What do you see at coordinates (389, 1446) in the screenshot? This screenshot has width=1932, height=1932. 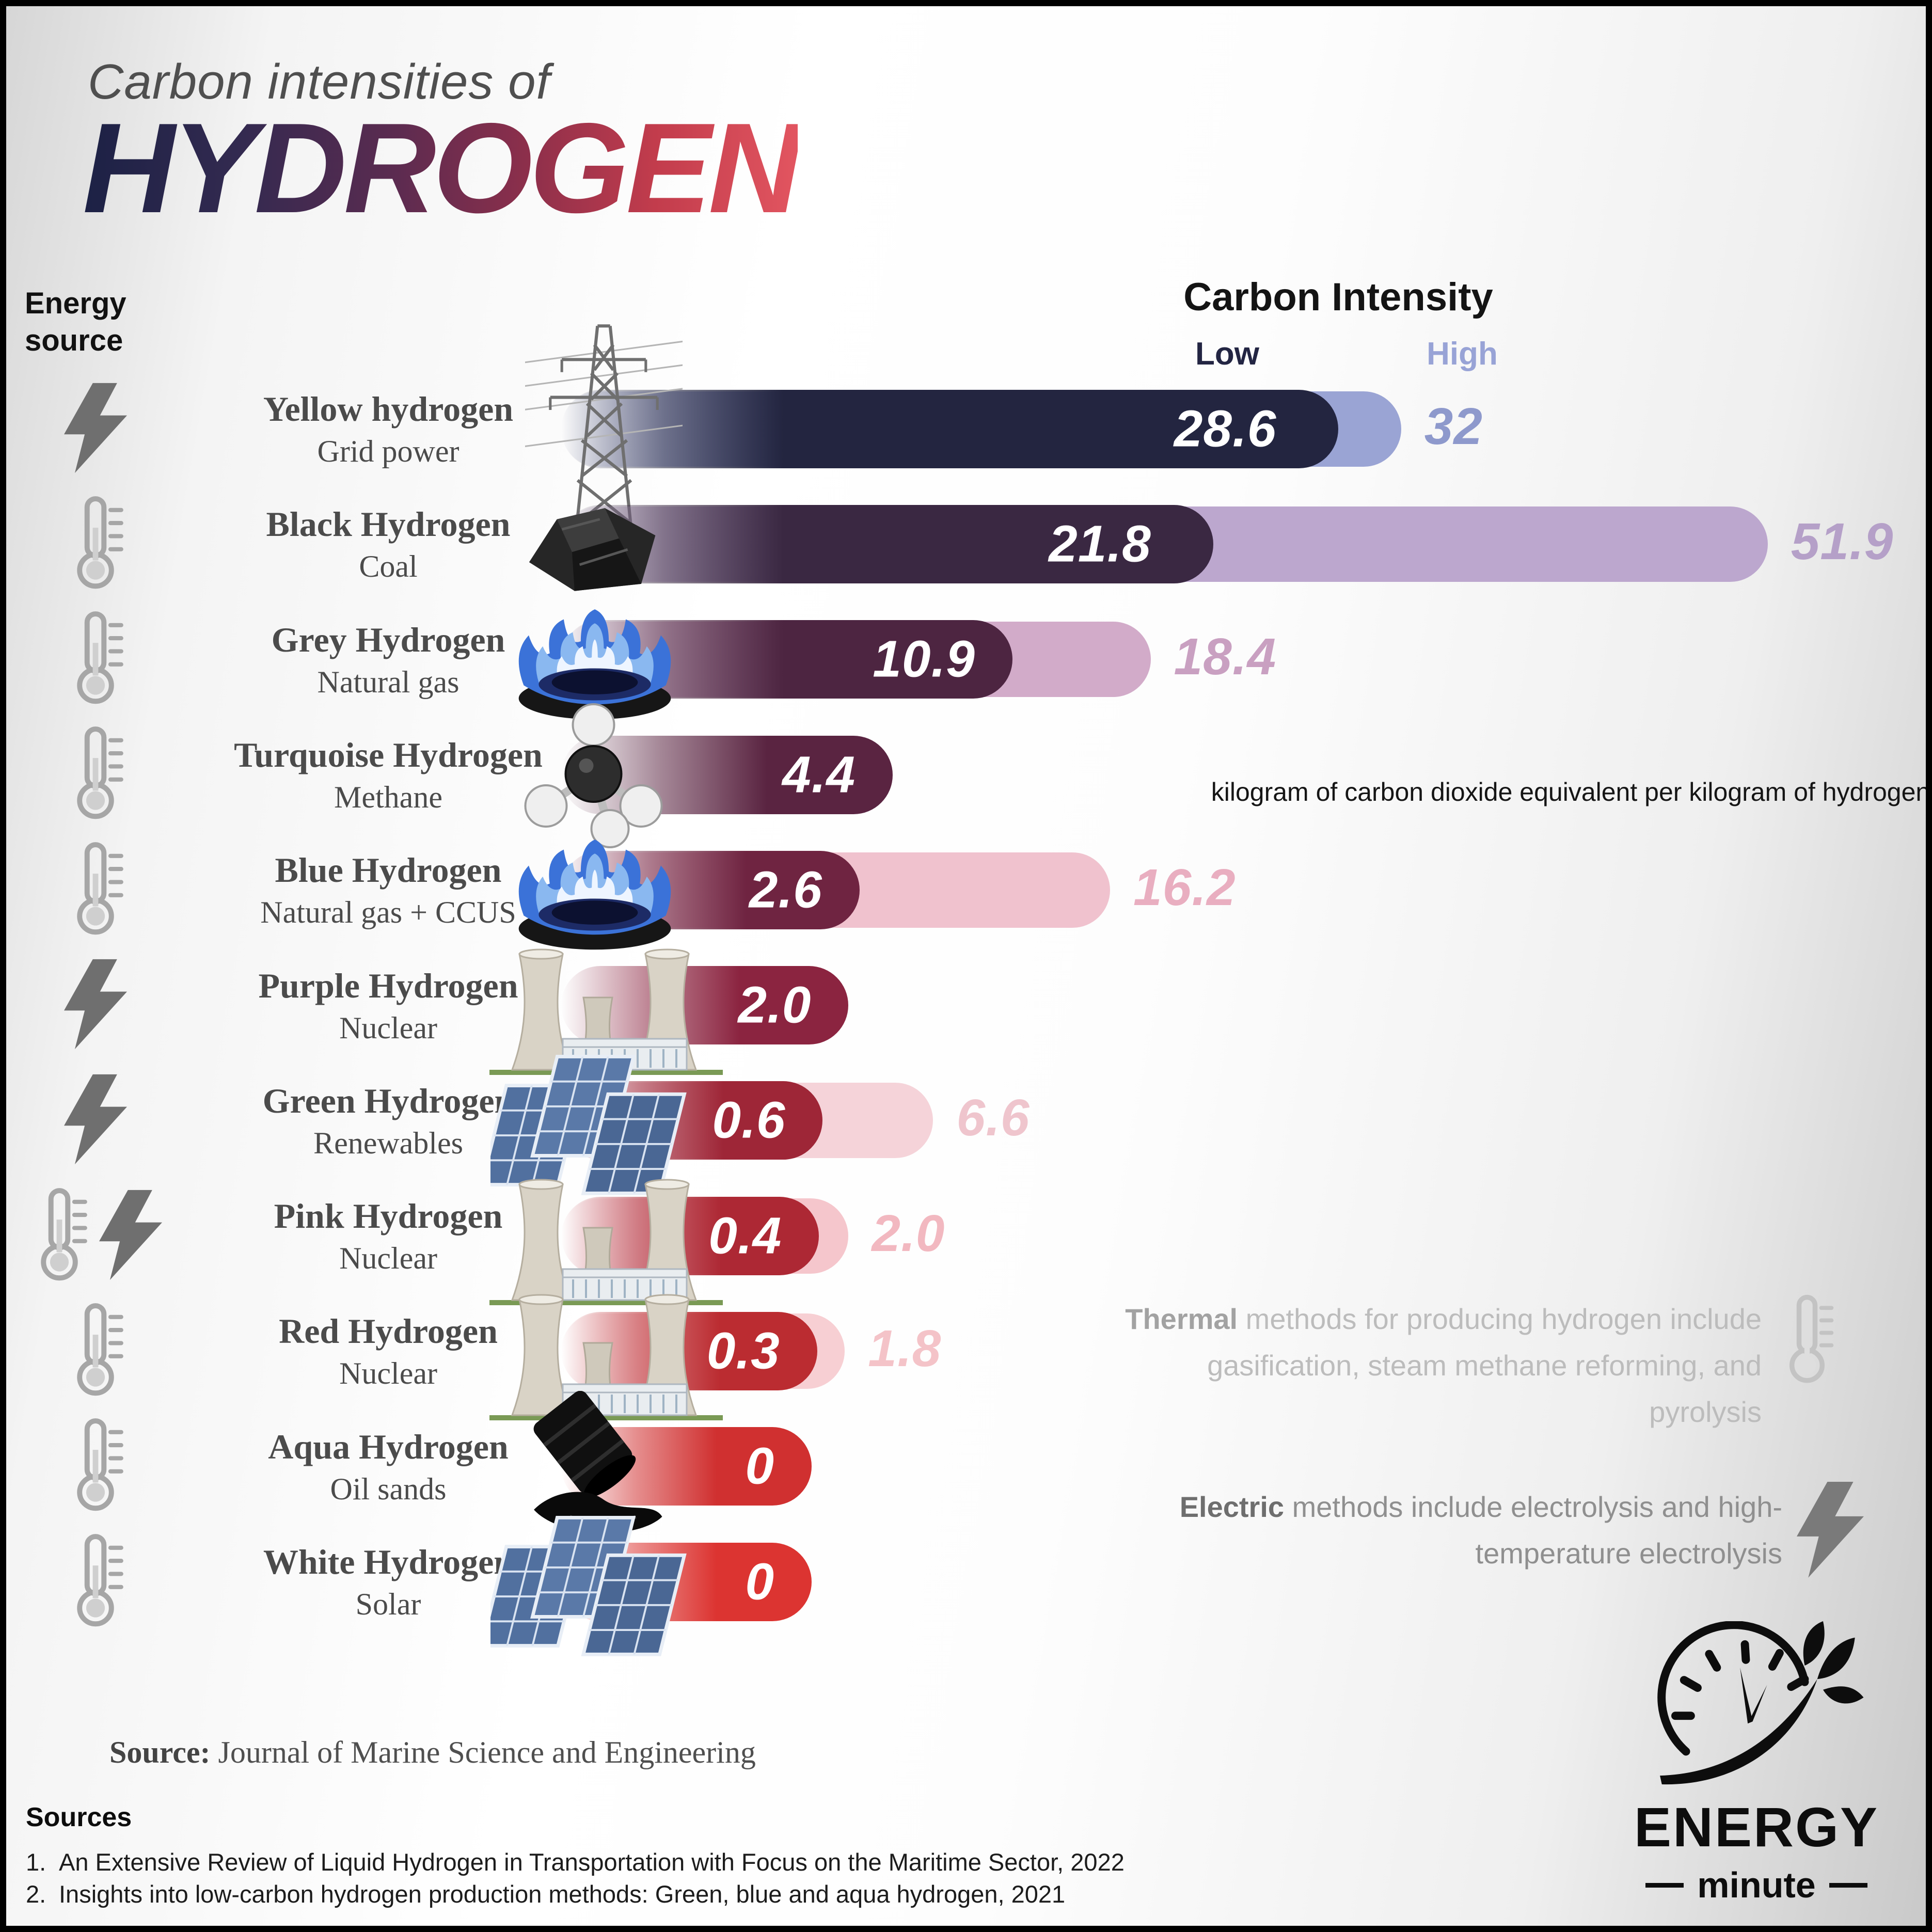 I see `row-name: Aqua Hydrogen` at bounding box center [389, 1446].